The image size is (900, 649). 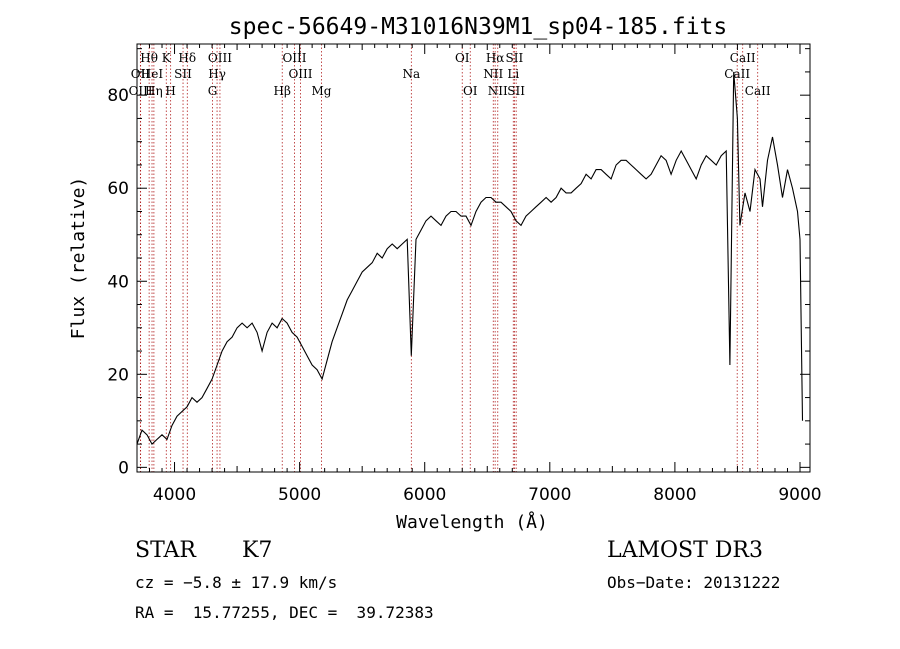 What do you see at coordinates (495, 58) in the screenshot?
I see `spectral-line-label: Hα` at bounding box center [495, 58].